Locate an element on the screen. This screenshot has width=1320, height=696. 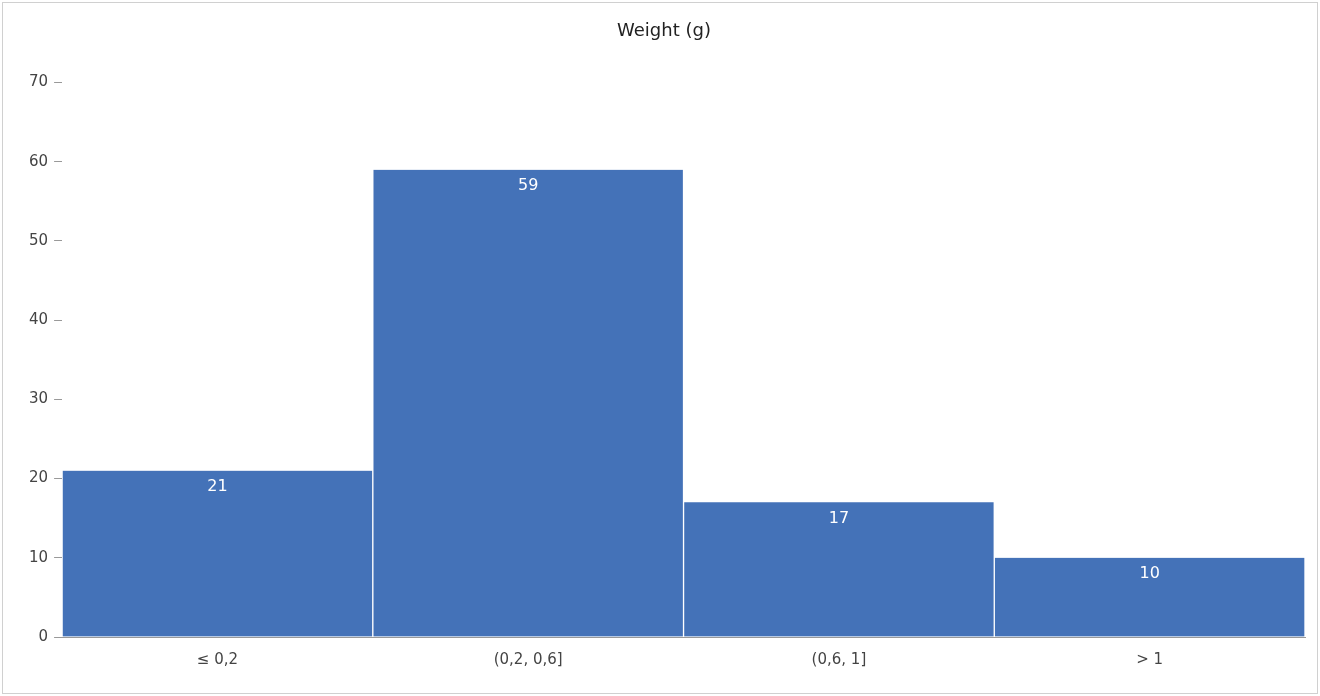
data-label: 17 is located at coordinates (839, 517).